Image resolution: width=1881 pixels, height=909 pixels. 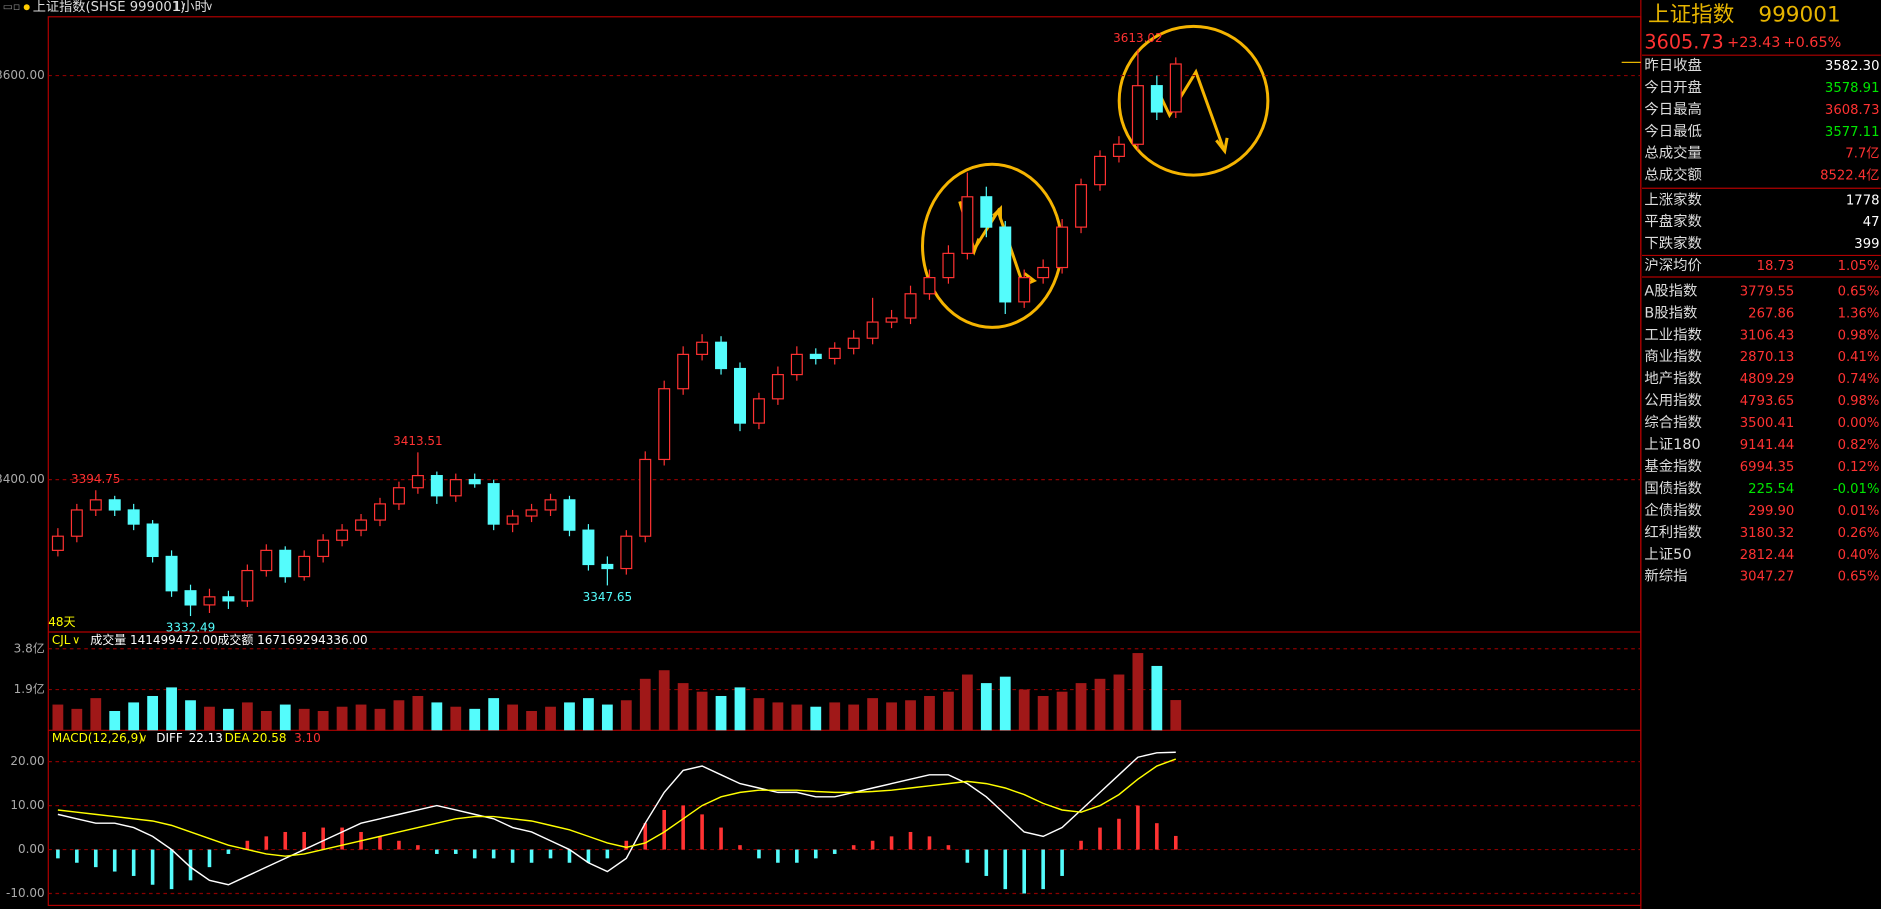 What do you see at coordinates (1673, 87) in the screenshot?
I see `row-label: 今日开盘` at bounding box center [1673, 87].